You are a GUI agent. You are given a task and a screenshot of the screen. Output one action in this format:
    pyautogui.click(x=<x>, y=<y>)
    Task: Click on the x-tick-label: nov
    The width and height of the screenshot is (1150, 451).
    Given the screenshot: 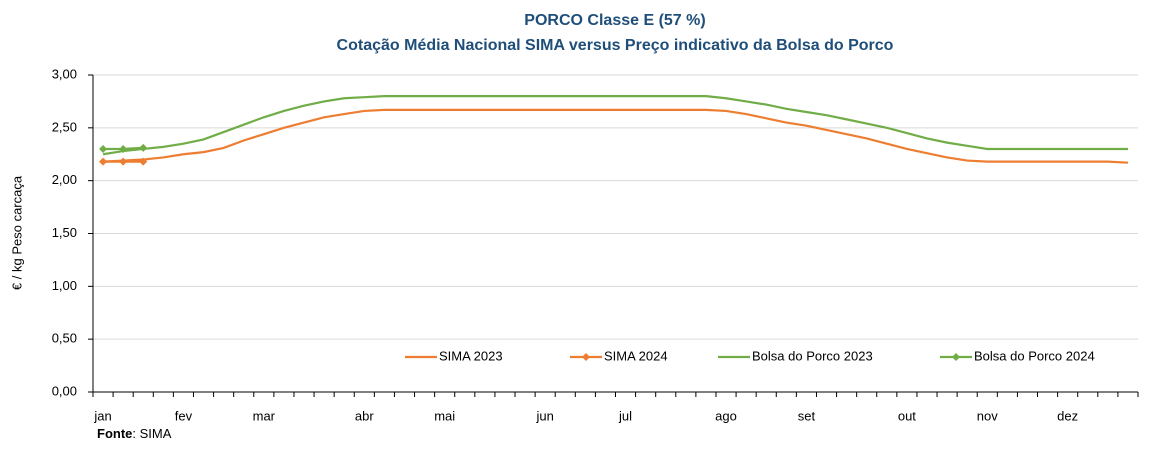 What is the action you would take?
    pyautogui.click(x=987, y=415)
    